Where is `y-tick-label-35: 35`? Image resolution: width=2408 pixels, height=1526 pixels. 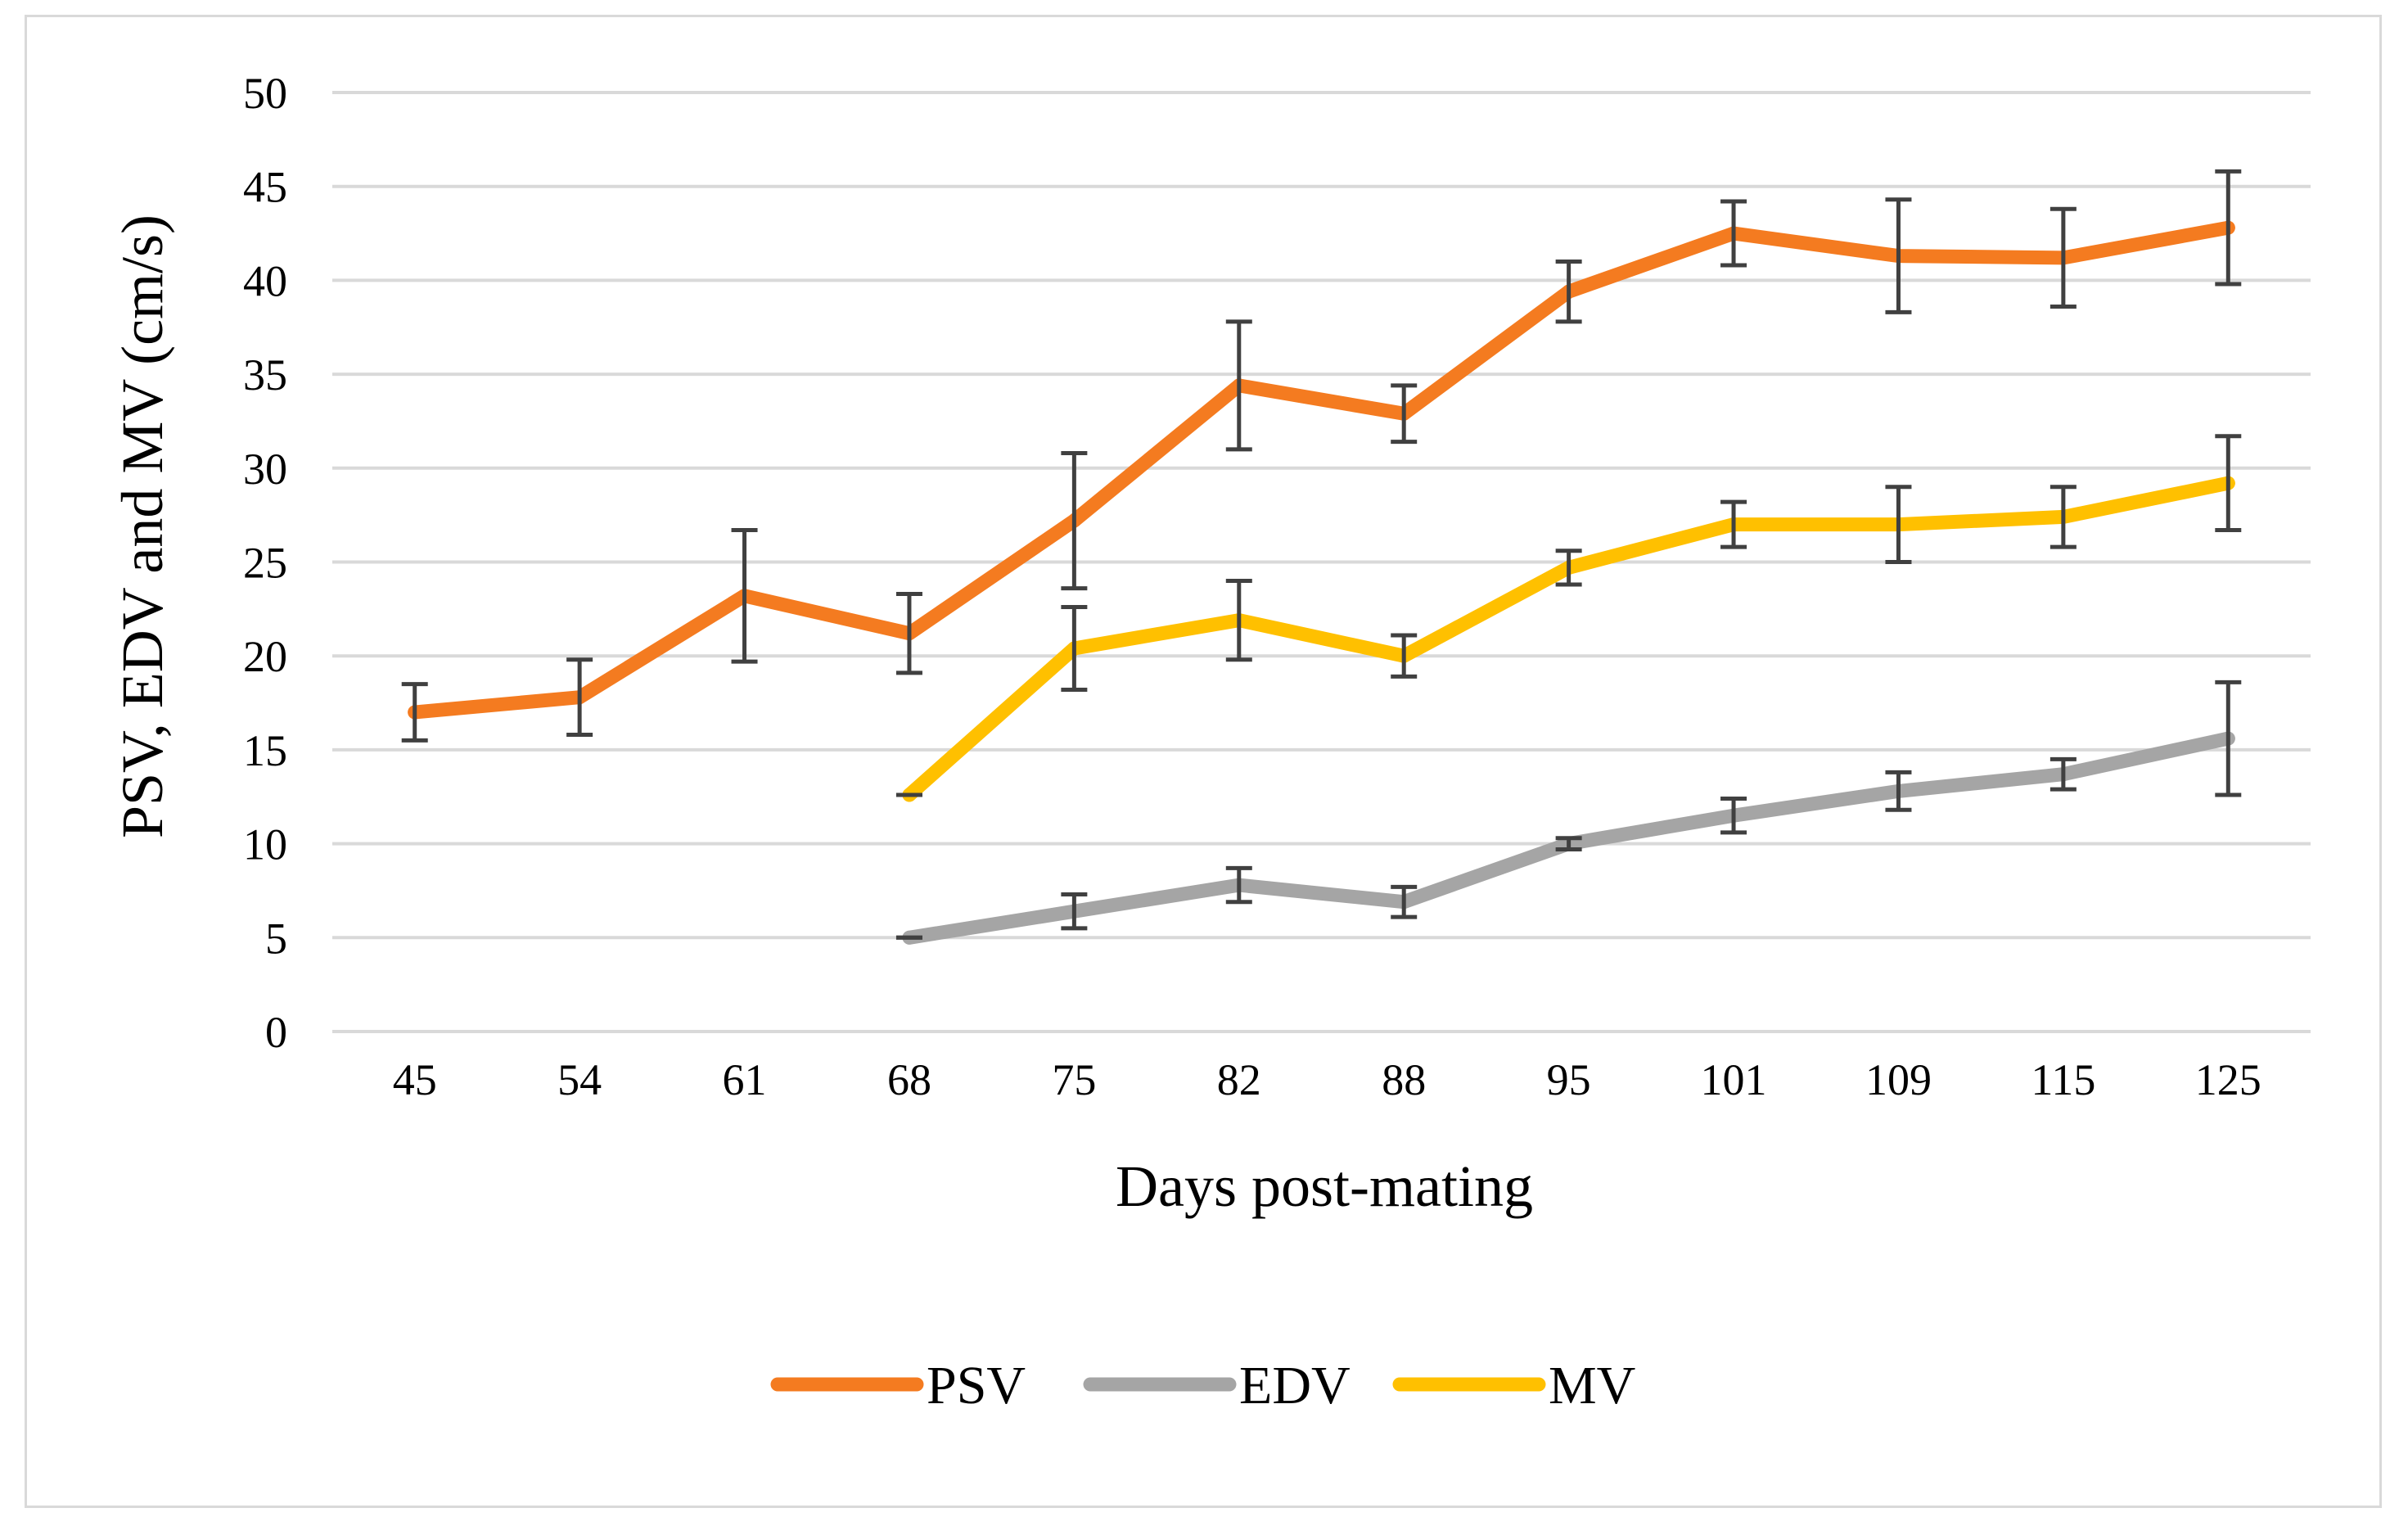 y-tick-label-35: 35 is located at coordinates (265, 375).